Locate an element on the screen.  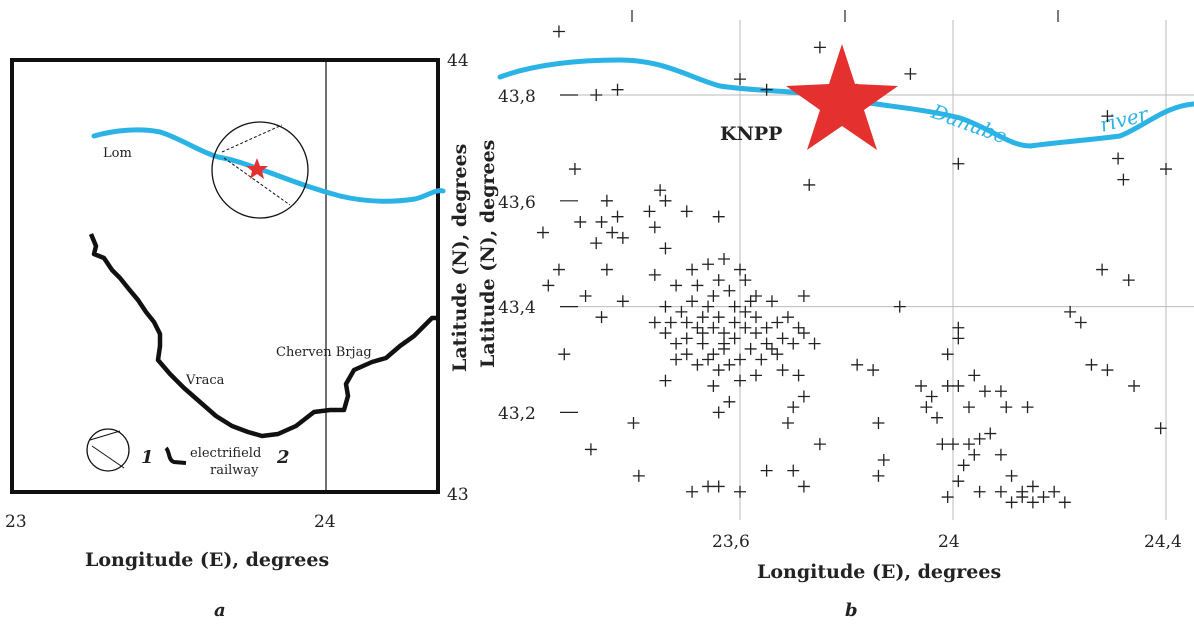
knpp-star-b is located at coordinates (842, 97).